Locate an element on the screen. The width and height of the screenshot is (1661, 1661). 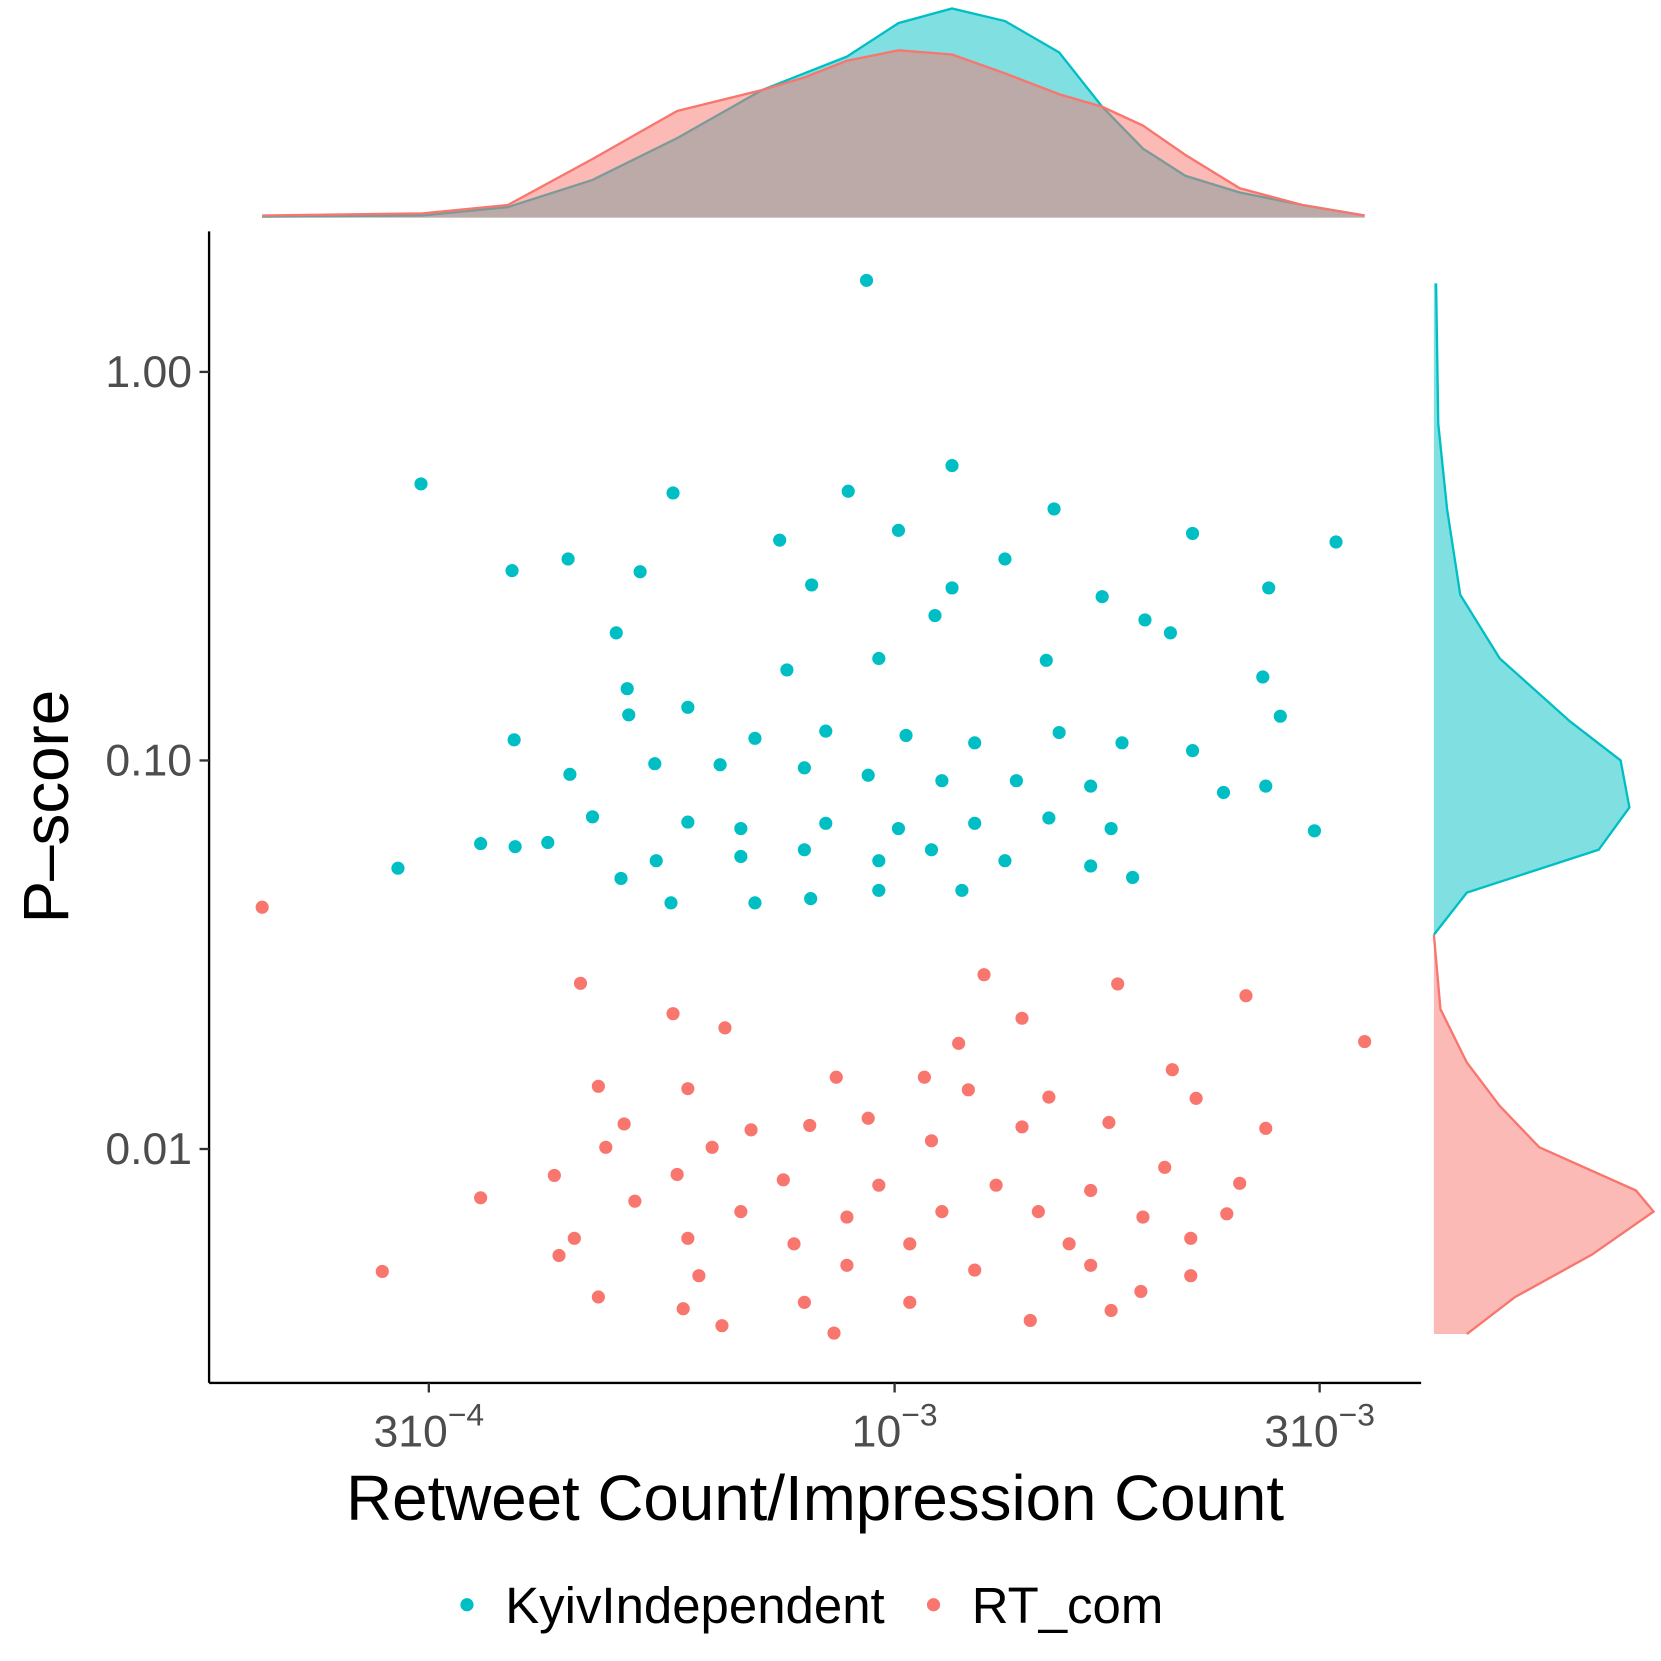
x-tick-label: 310−4 is located at coordinates (428, 1426).